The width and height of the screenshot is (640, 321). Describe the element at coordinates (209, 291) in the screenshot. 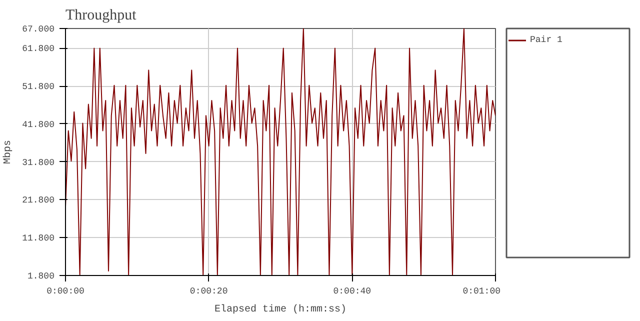

I see `x-tick-label: 0:00:20` at that location.